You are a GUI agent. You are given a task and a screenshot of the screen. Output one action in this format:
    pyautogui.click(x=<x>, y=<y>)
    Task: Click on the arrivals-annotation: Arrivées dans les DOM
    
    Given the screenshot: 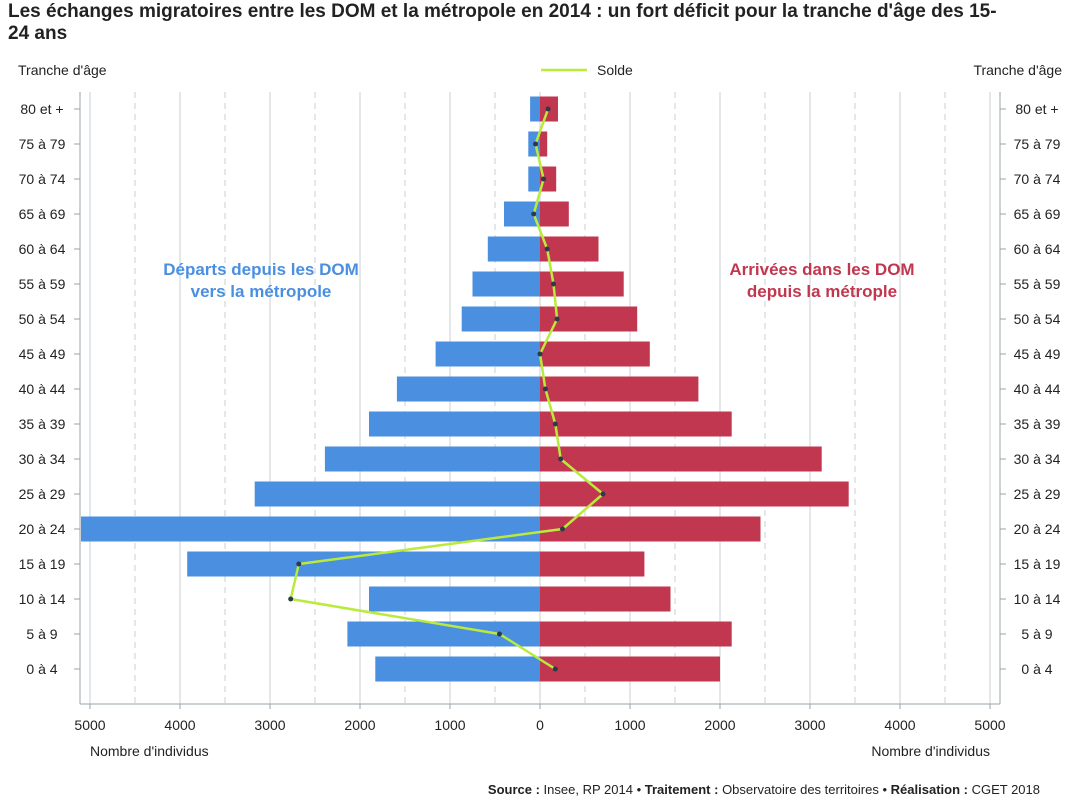 What is the action you would take?
    pyautogui.click(x=821, y=269)
    